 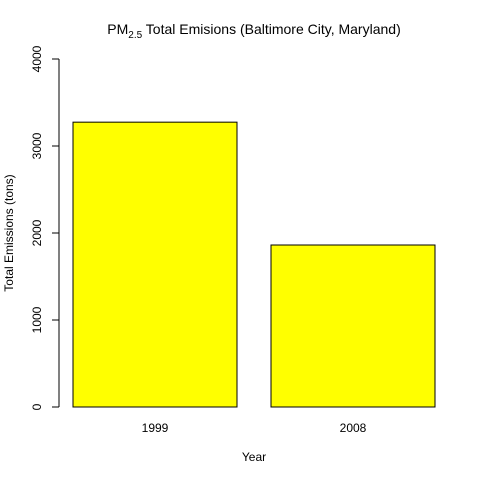 I want to click on y-tick-label-3000: 3000, so click(x=37, y=145).